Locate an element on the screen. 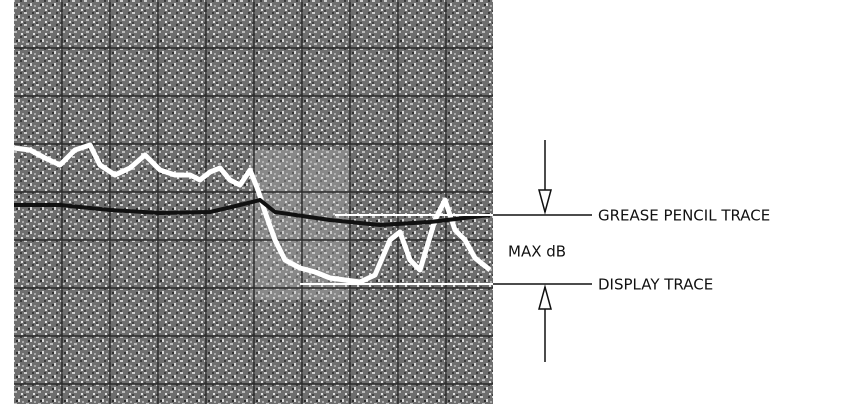 This screenshot has height=404, width=858. display-trace-label: DISPLAY TRACE is located at coordinates (655, 285).